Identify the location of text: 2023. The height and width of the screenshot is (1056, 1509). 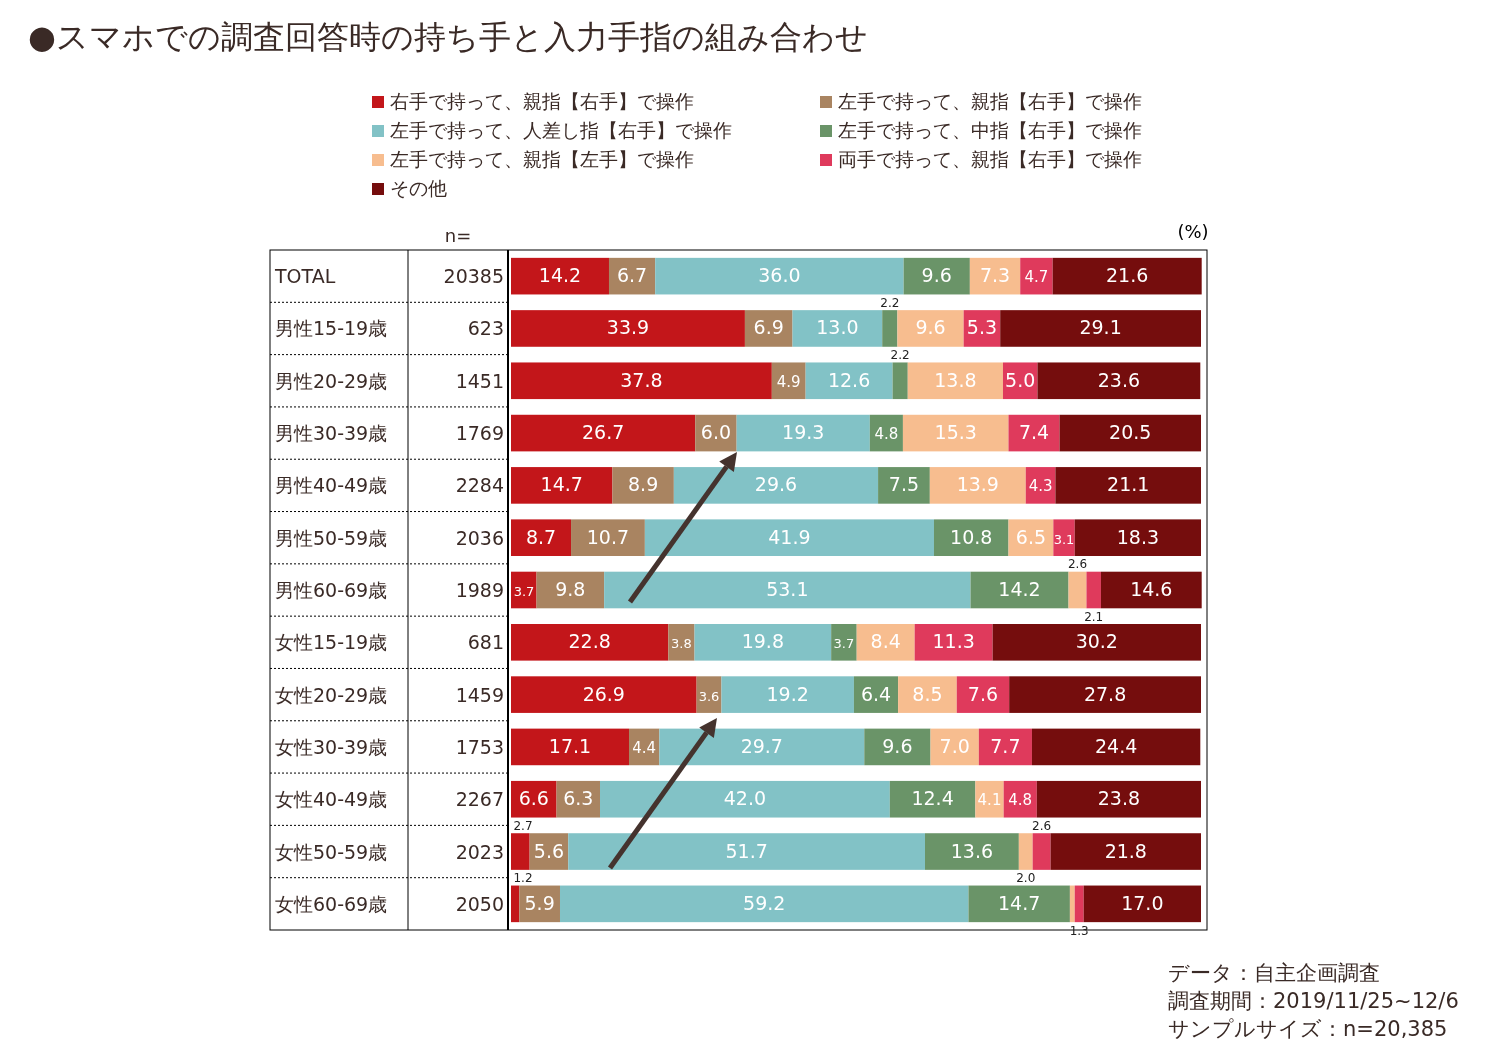
(479, 851).